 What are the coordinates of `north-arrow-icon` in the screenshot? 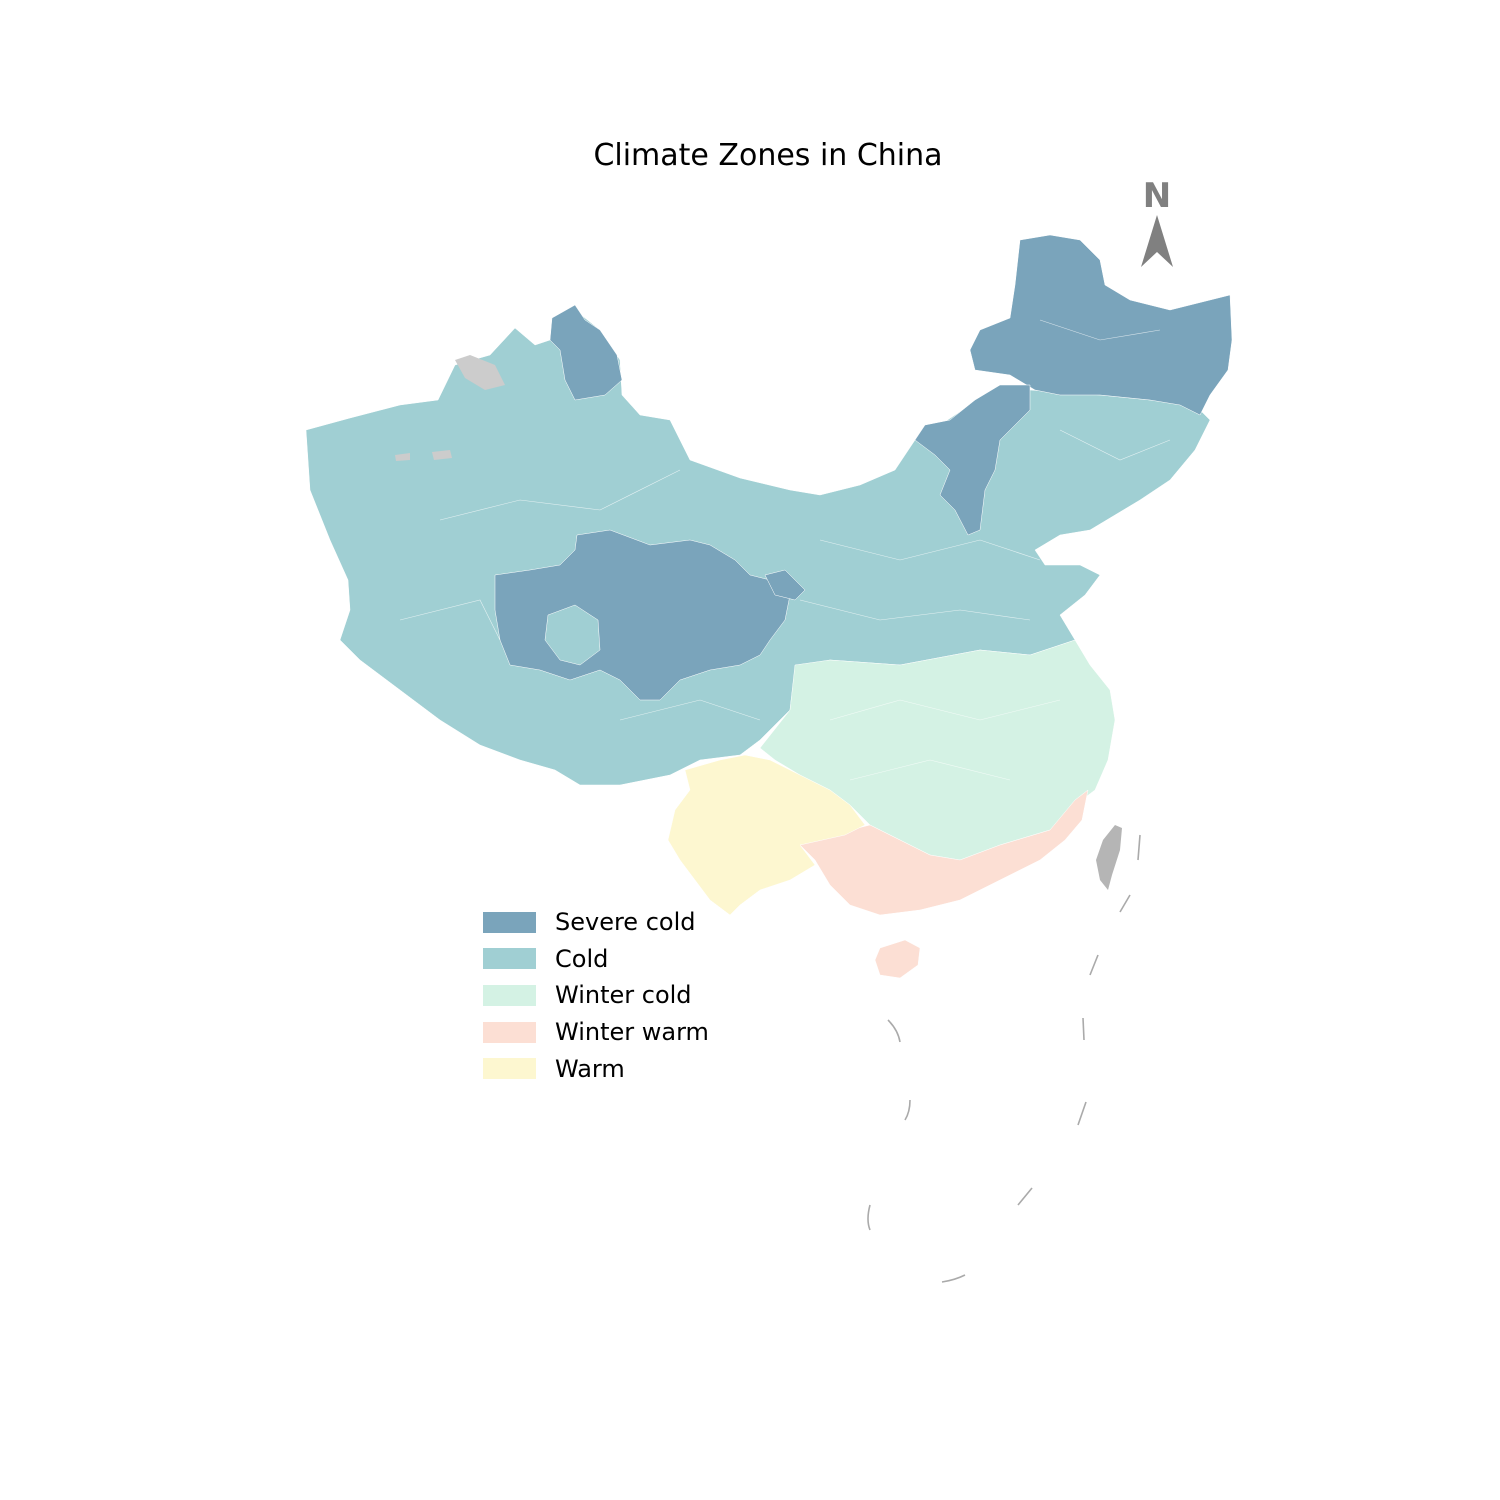 It's located at (1157, 241).